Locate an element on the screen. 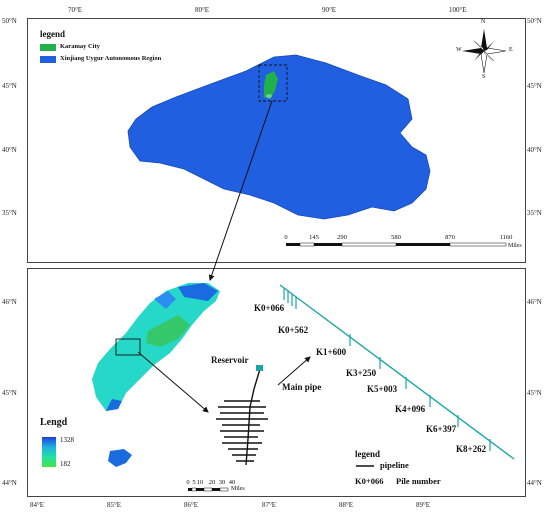 This screenshot has width=550, height=513. legend-pile-text: Pile number is located at coordinates (418, 481).